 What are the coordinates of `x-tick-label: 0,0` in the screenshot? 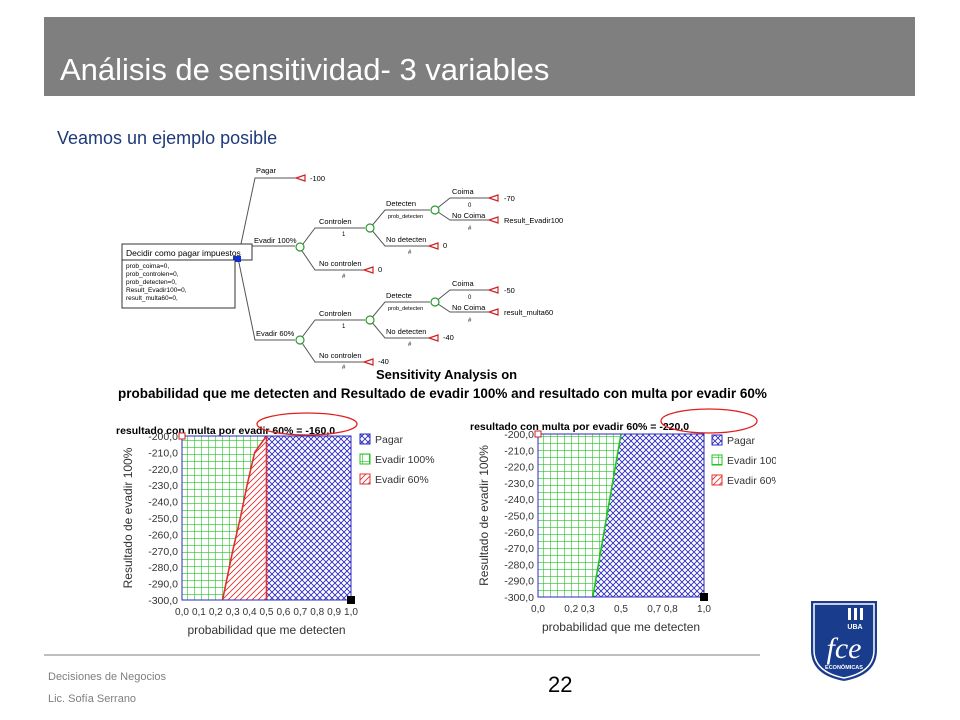 It's located at (538, 609).